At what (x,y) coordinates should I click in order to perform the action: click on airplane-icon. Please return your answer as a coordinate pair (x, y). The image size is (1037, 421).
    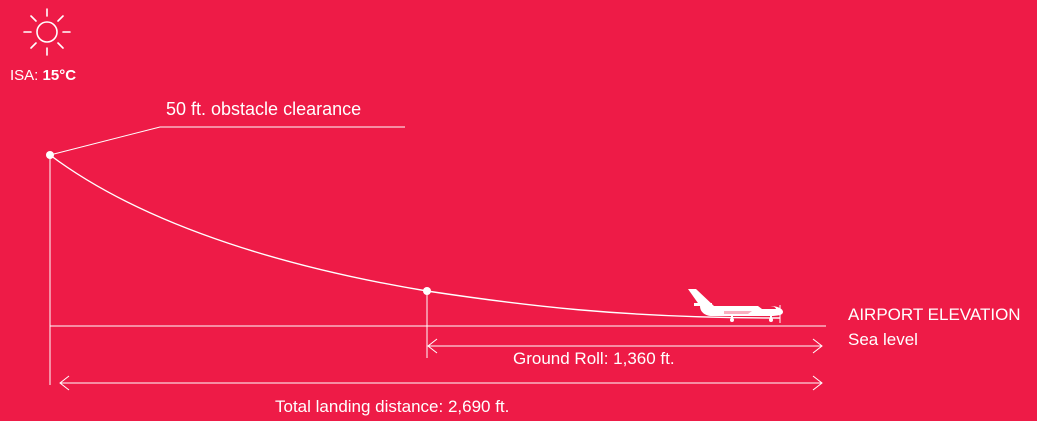
    Looking at the image, I should click on (735, 305).